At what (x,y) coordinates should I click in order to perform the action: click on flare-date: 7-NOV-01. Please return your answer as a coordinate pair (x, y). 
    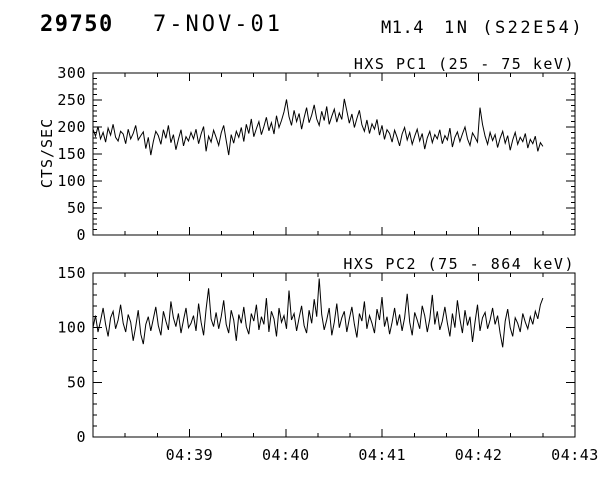
    Looking at the image, I should click on (218, 24).